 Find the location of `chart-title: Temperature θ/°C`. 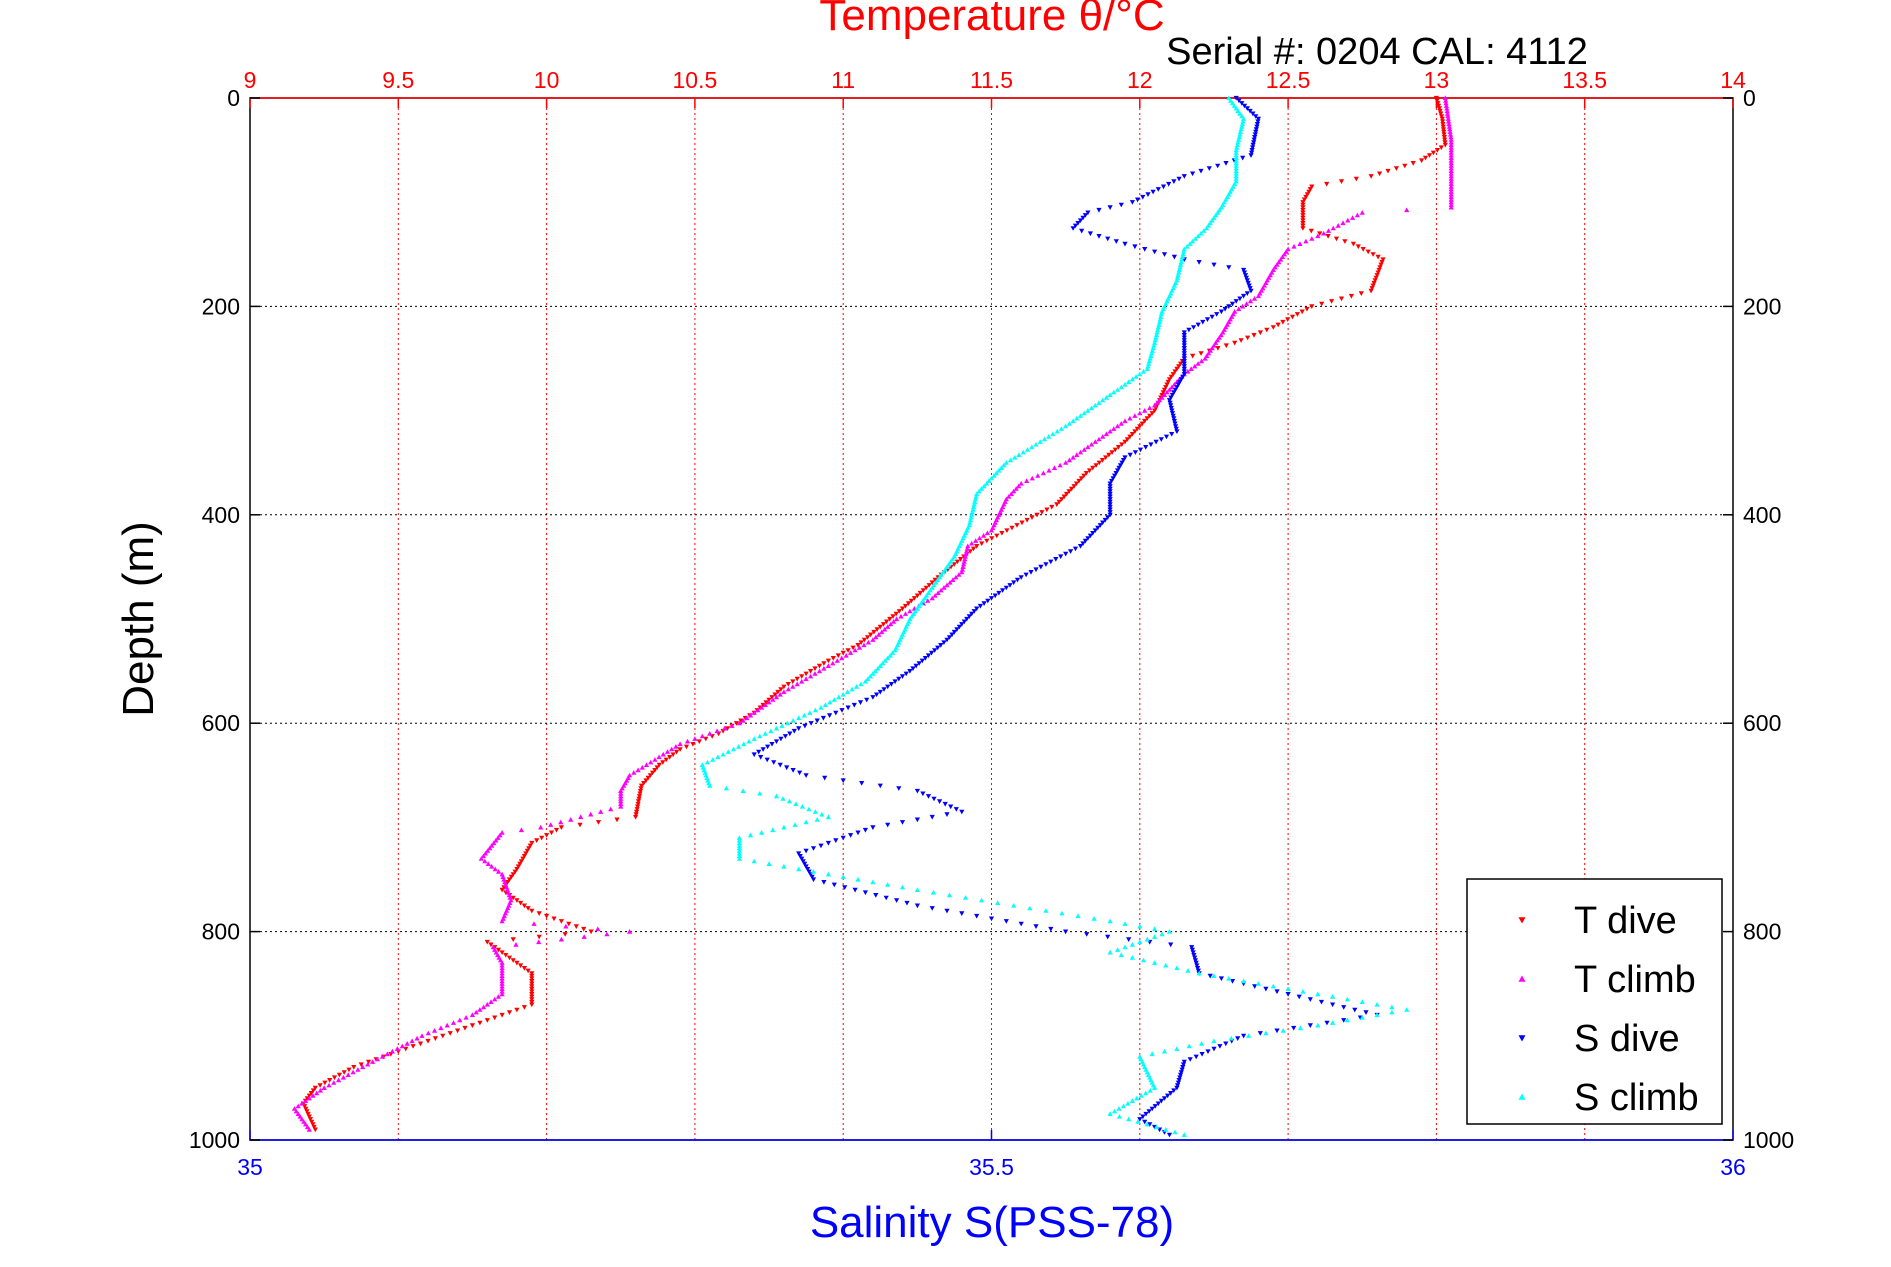

chart-title: Temperature θ/°C is located at coordinates (991, 20).